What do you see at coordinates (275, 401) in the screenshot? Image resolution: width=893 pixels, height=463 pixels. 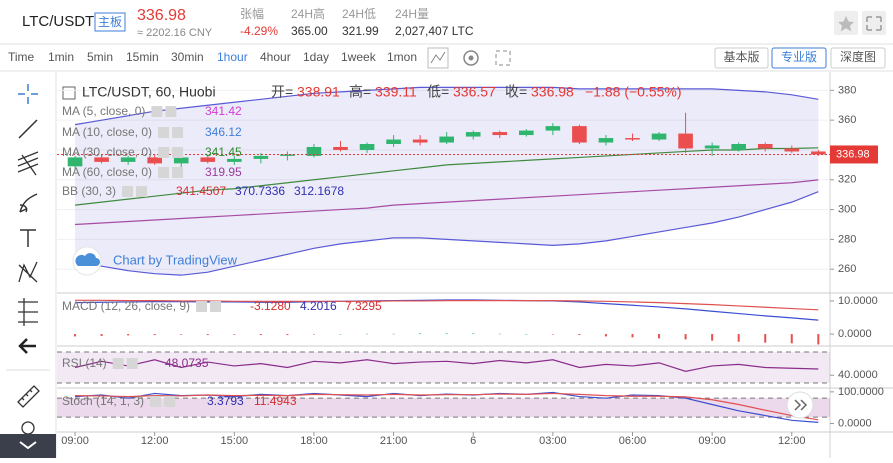 I see `legend-value: 11.4943` at bounding box center [275, 401].